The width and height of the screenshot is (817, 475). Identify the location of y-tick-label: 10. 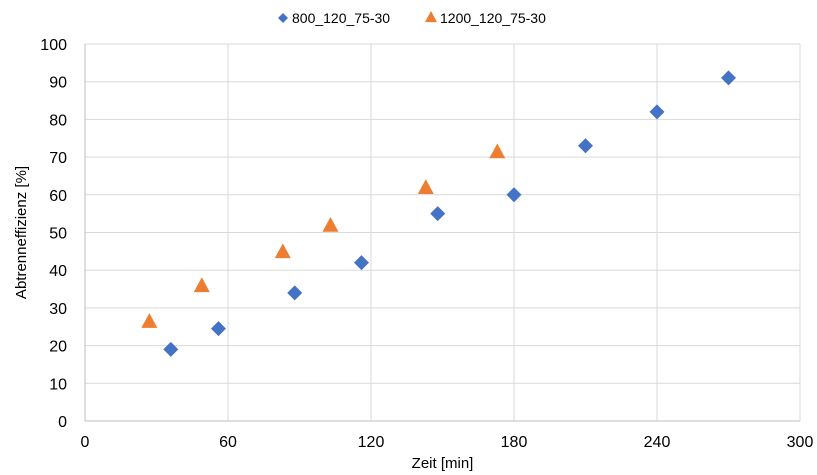
(58, 384).